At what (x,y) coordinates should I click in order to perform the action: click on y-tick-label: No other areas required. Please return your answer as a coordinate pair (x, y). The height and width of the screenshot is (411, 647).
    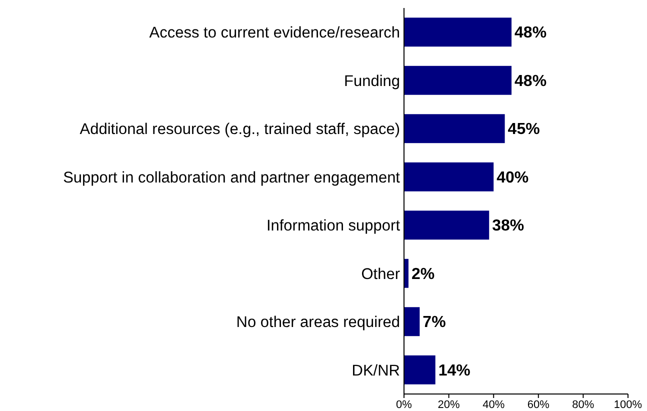
    Looking at the image, I should click on (318, 323).